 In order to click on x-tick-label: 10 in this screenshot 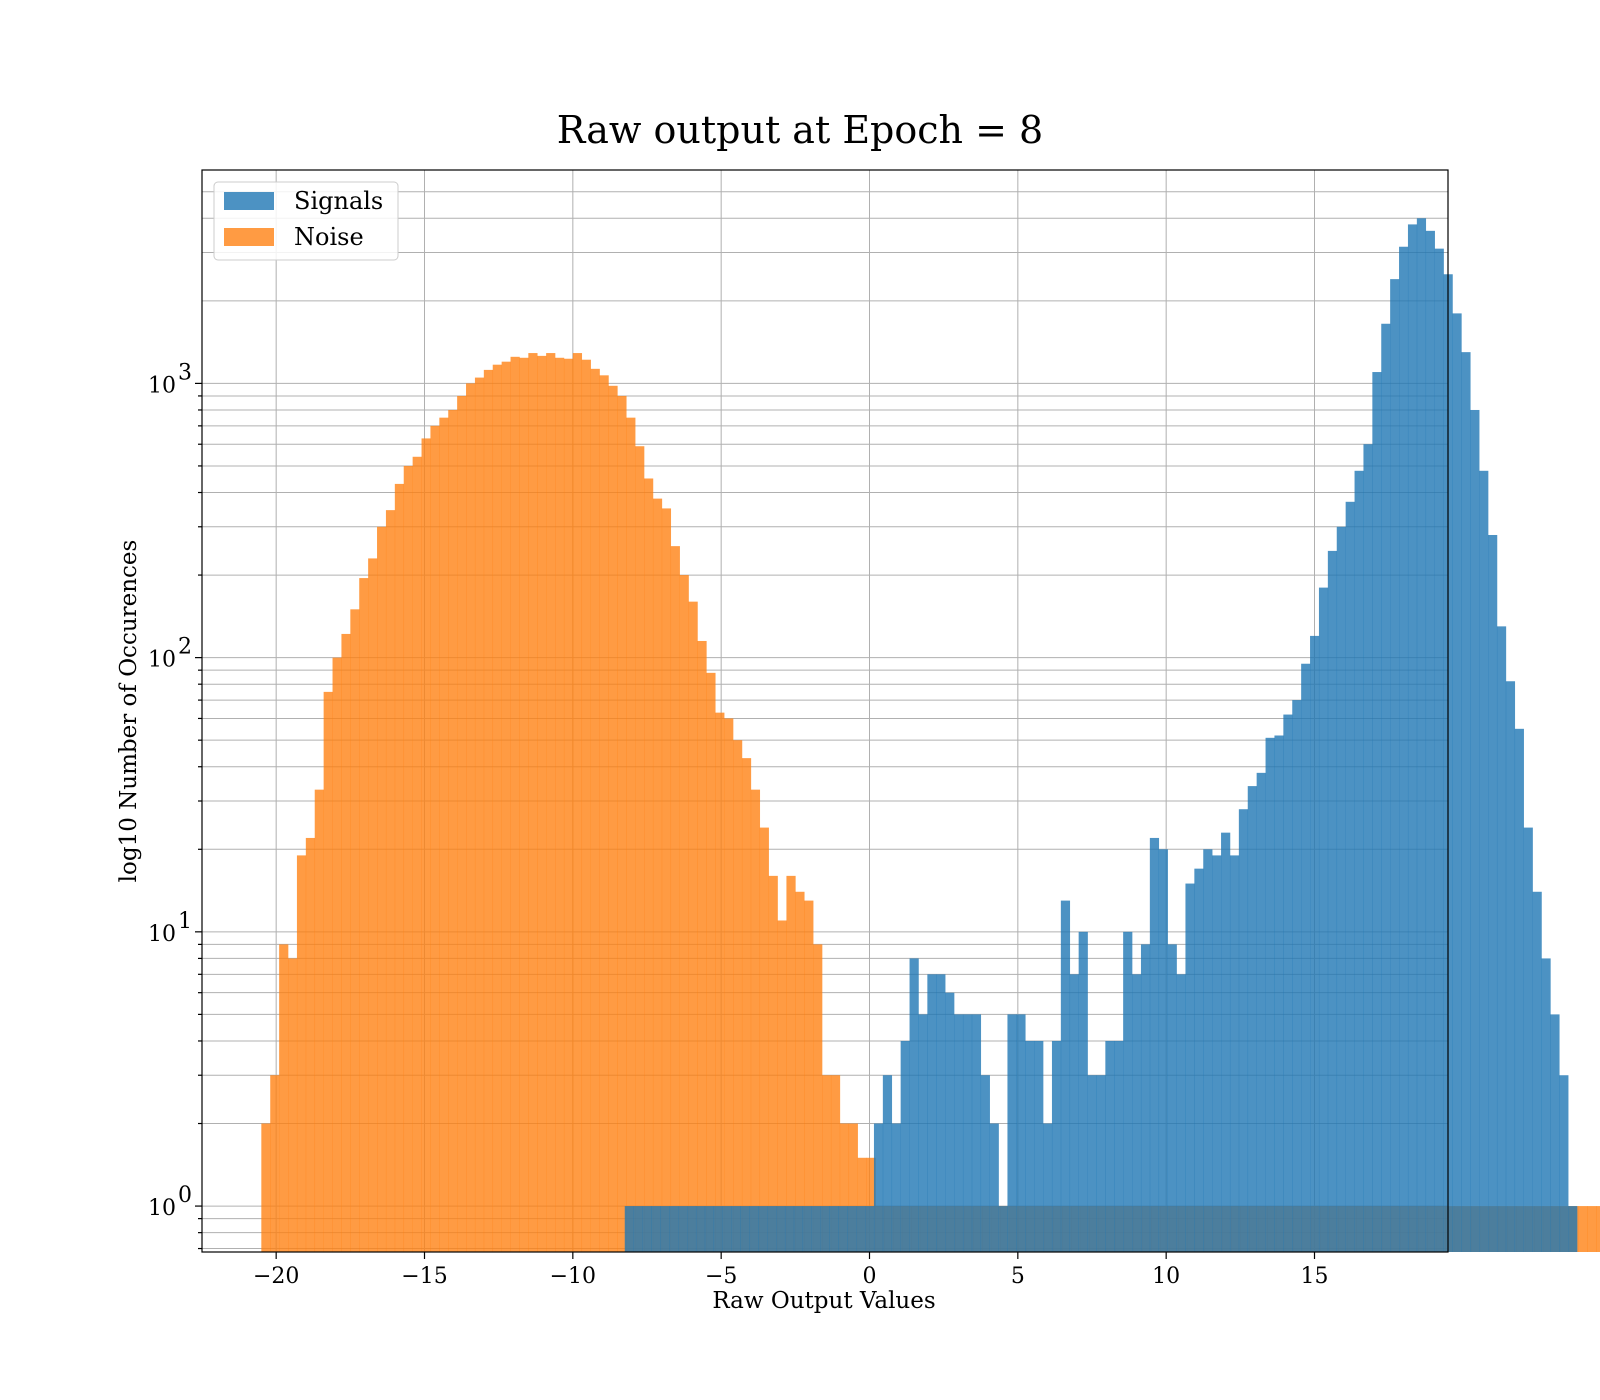, I will do `click(1166, 1276)`.